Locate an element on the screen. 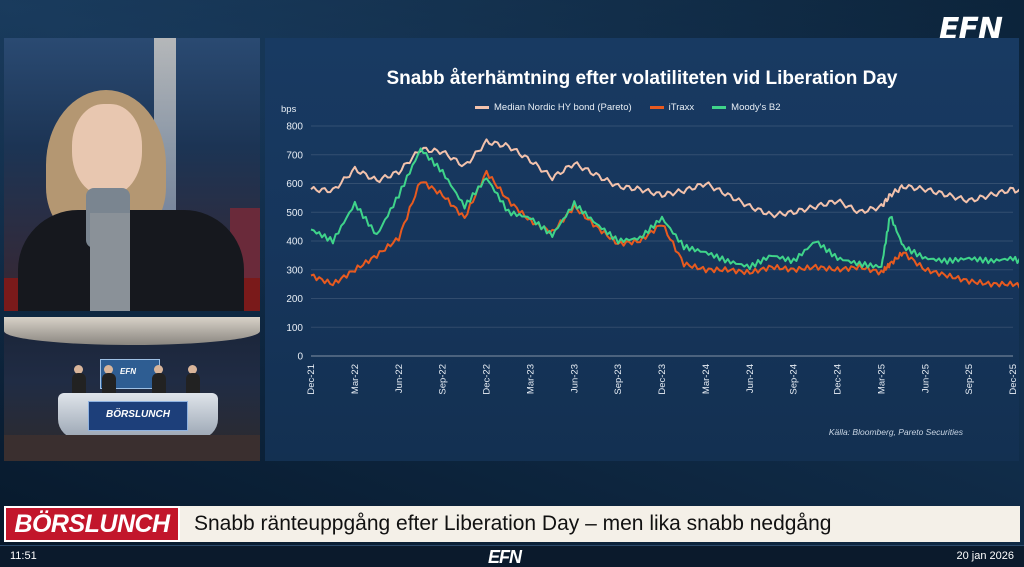 This screenshot has width=1024, height=567. x-tick-label: Sep-24 is located at coordinates (794, 379).